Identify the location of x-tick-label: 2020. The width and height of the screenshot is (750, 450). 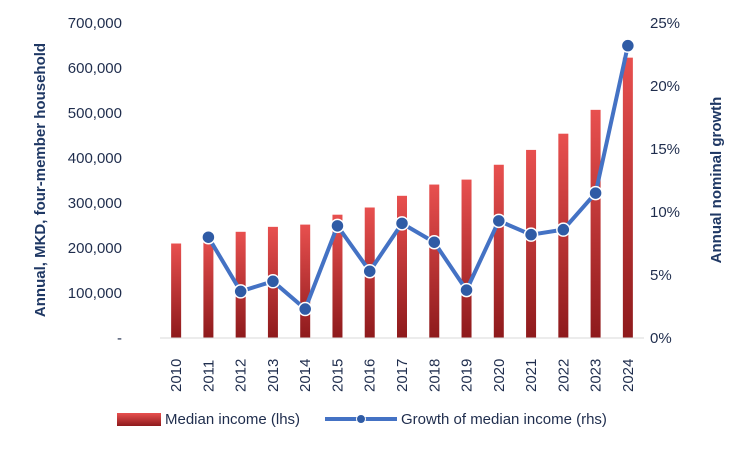
(499, 375).